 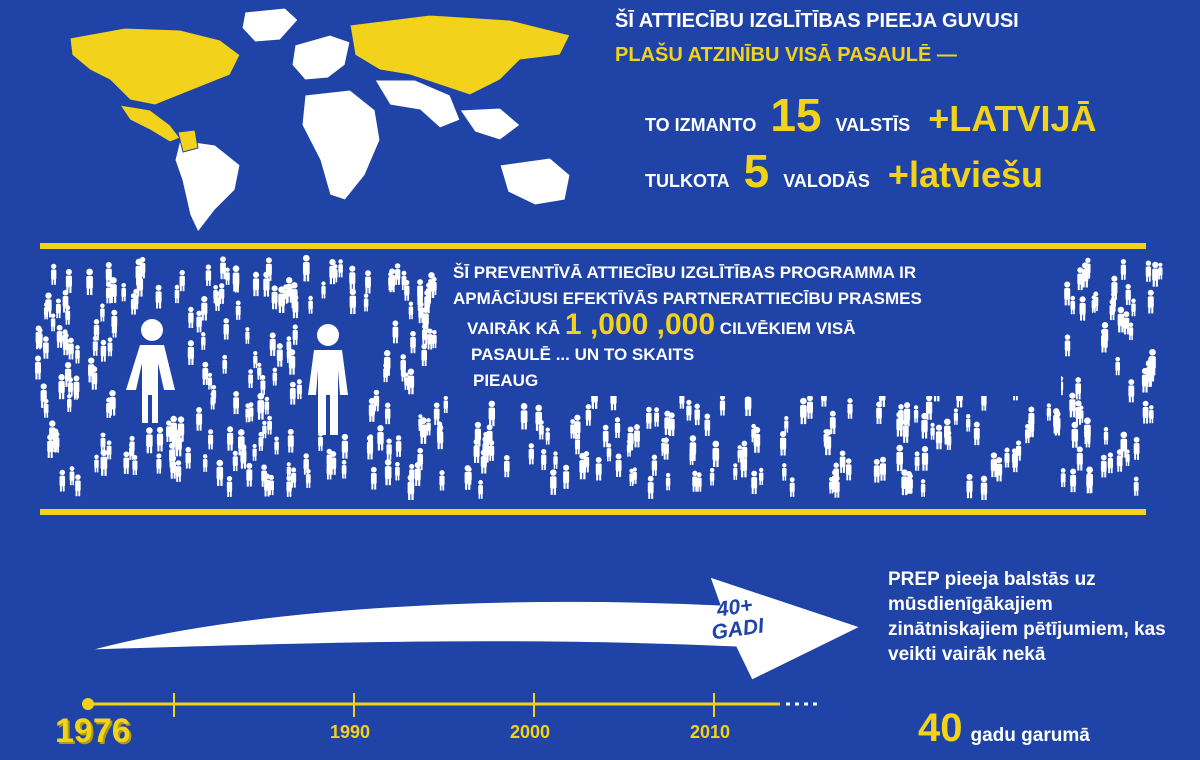 What do you see at coordinates (817, 21) in the screenshot?
I see `headline-line-1: ŠĪ ATTIECĪBU IZGLĪTĪBAS PIEEJA GUVUSI` at bounding box center [817, 21].